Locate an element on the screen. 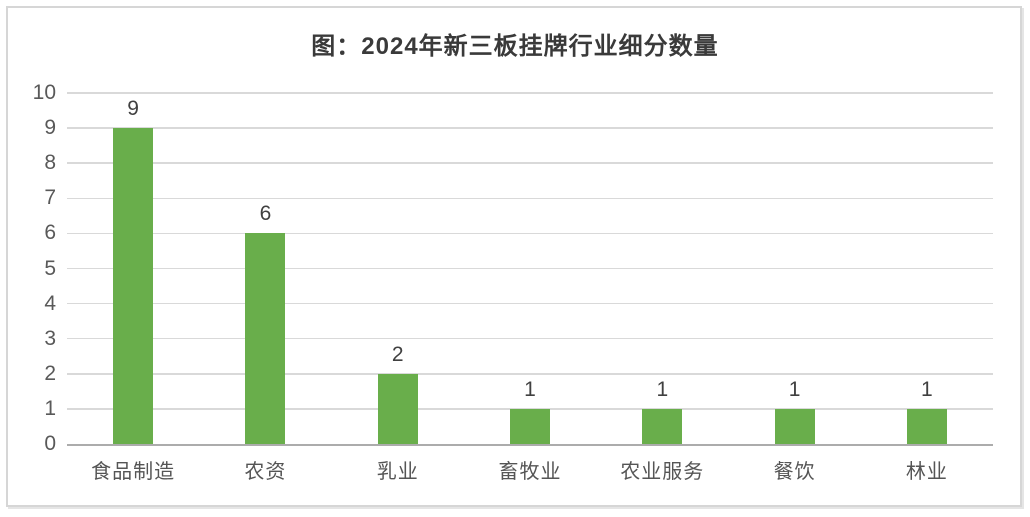 The height and width of the screenshot is (517, 1030). y-tick-label: 1 is located at coordinates (50, 408).